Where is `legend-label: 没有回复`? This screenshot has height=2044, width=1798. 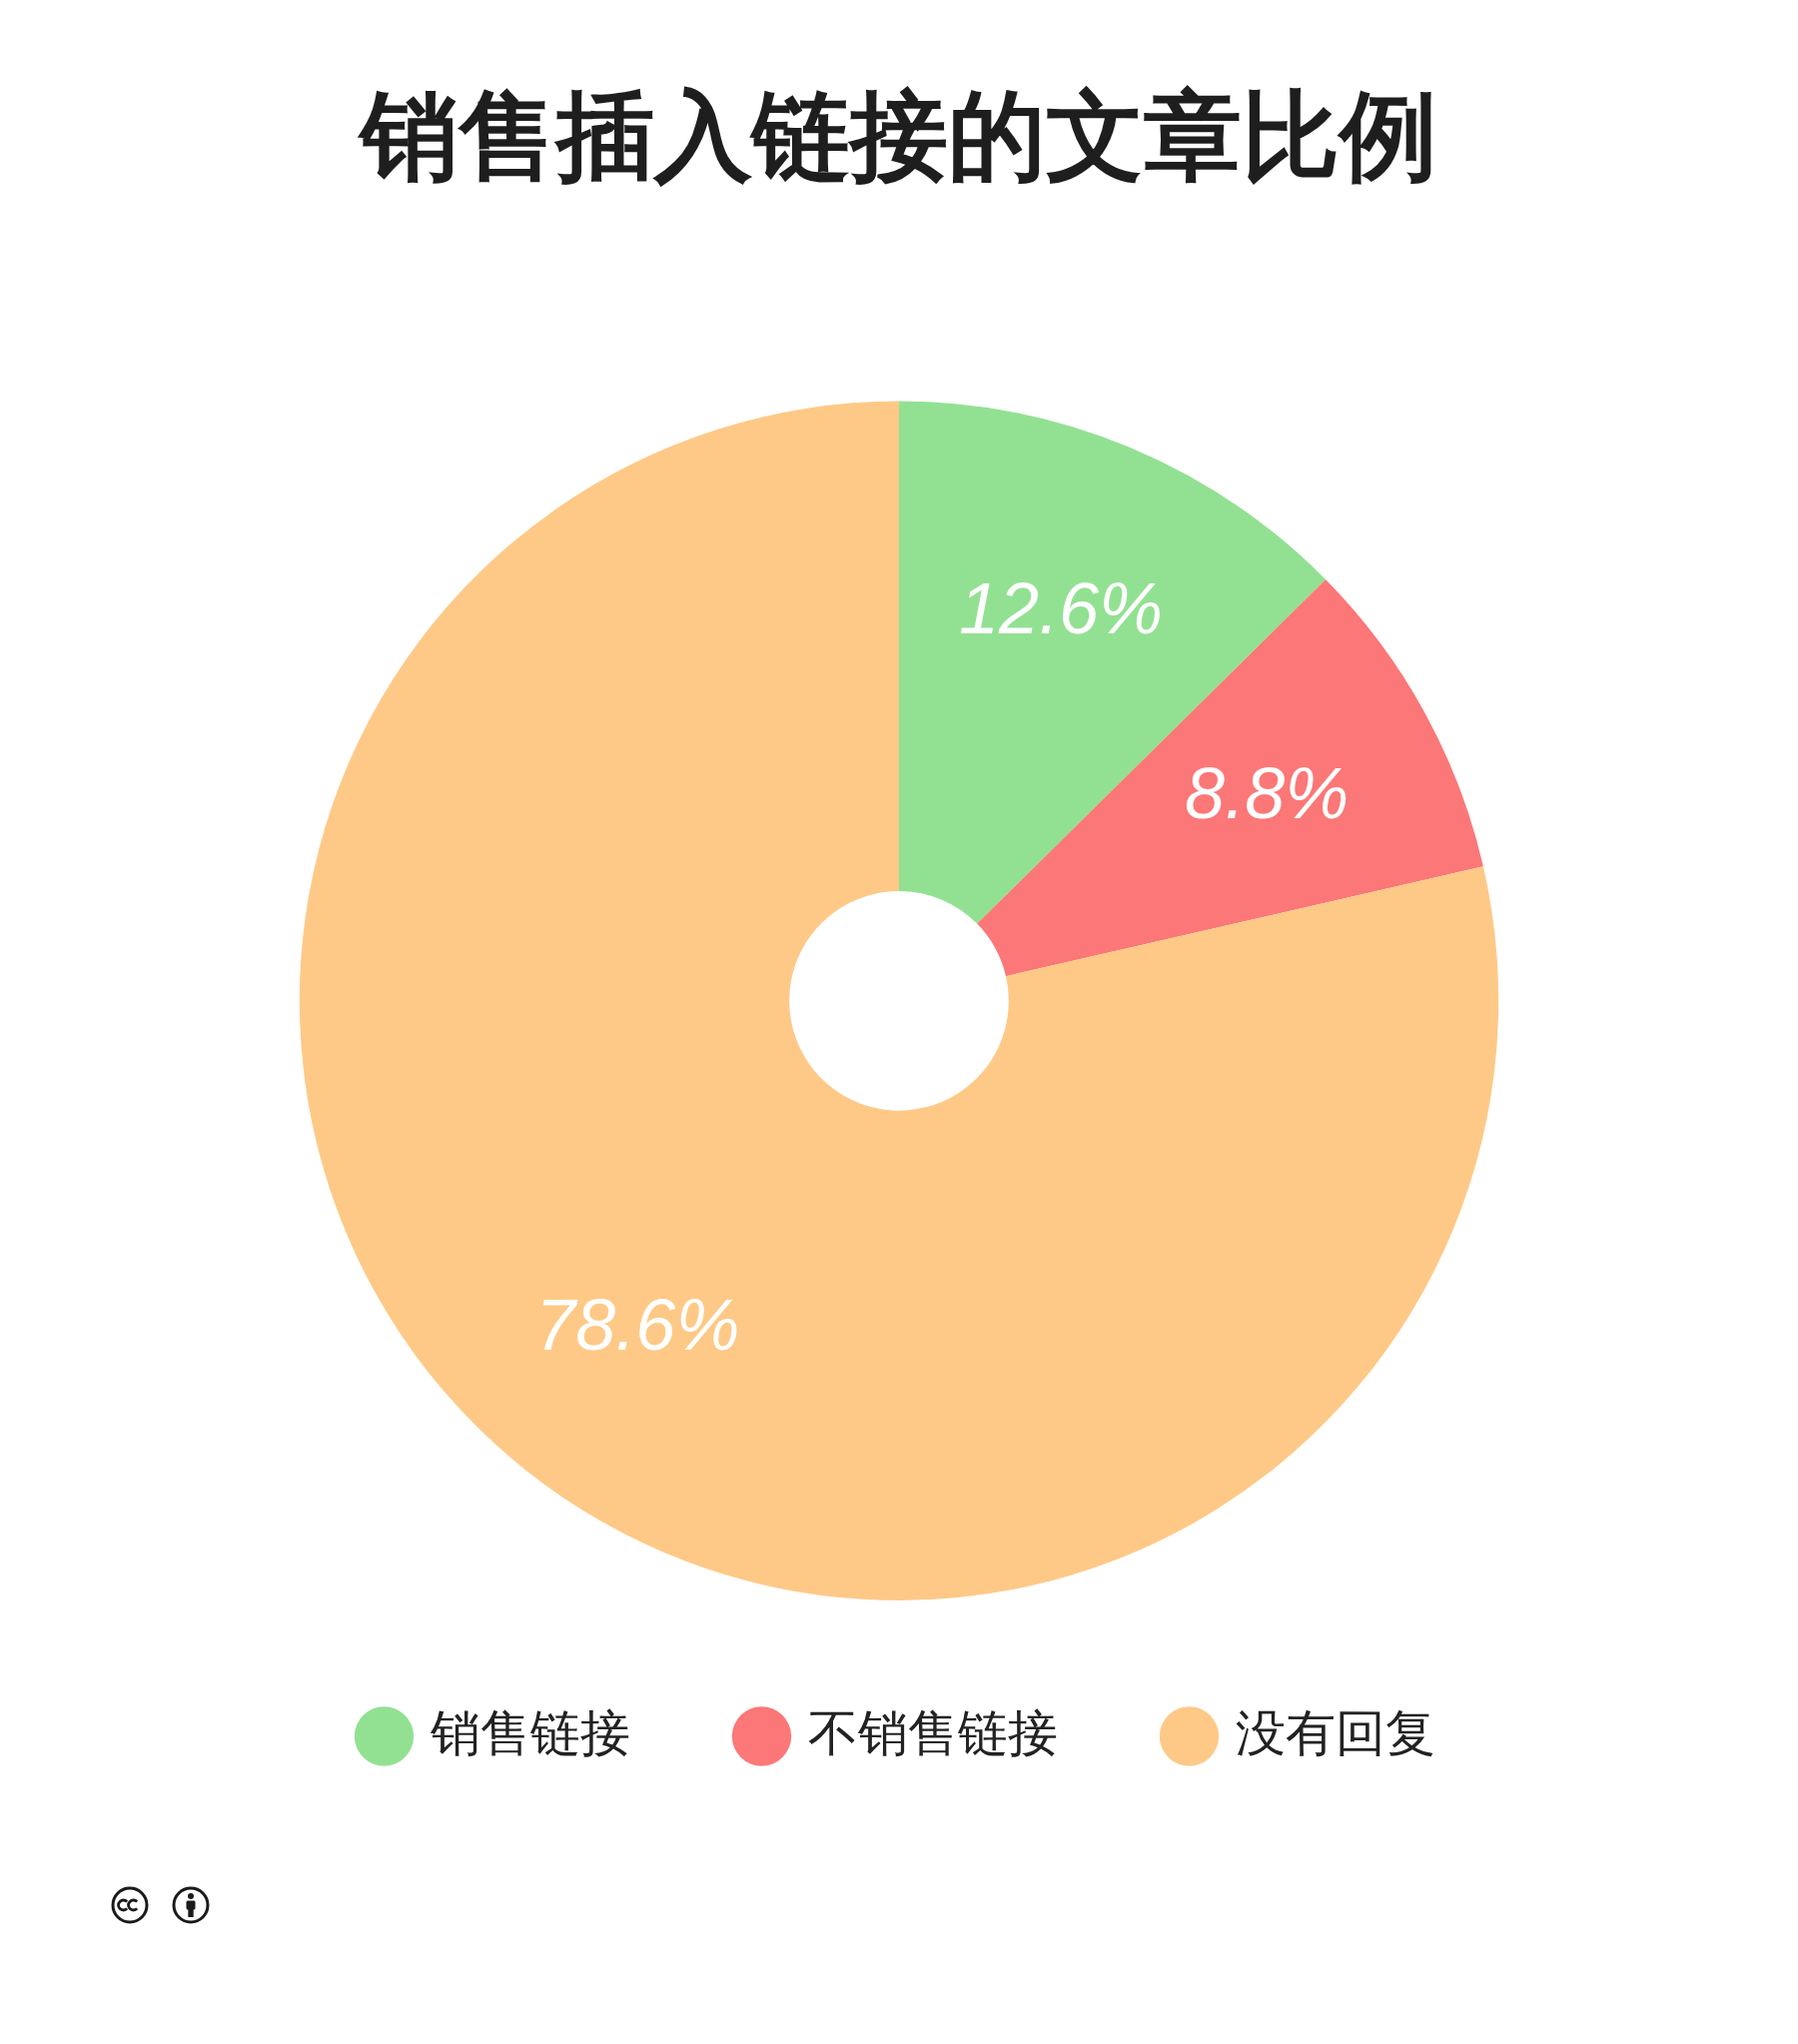
legend-label: 没有回复 is located at coordinates (1335, 1732).